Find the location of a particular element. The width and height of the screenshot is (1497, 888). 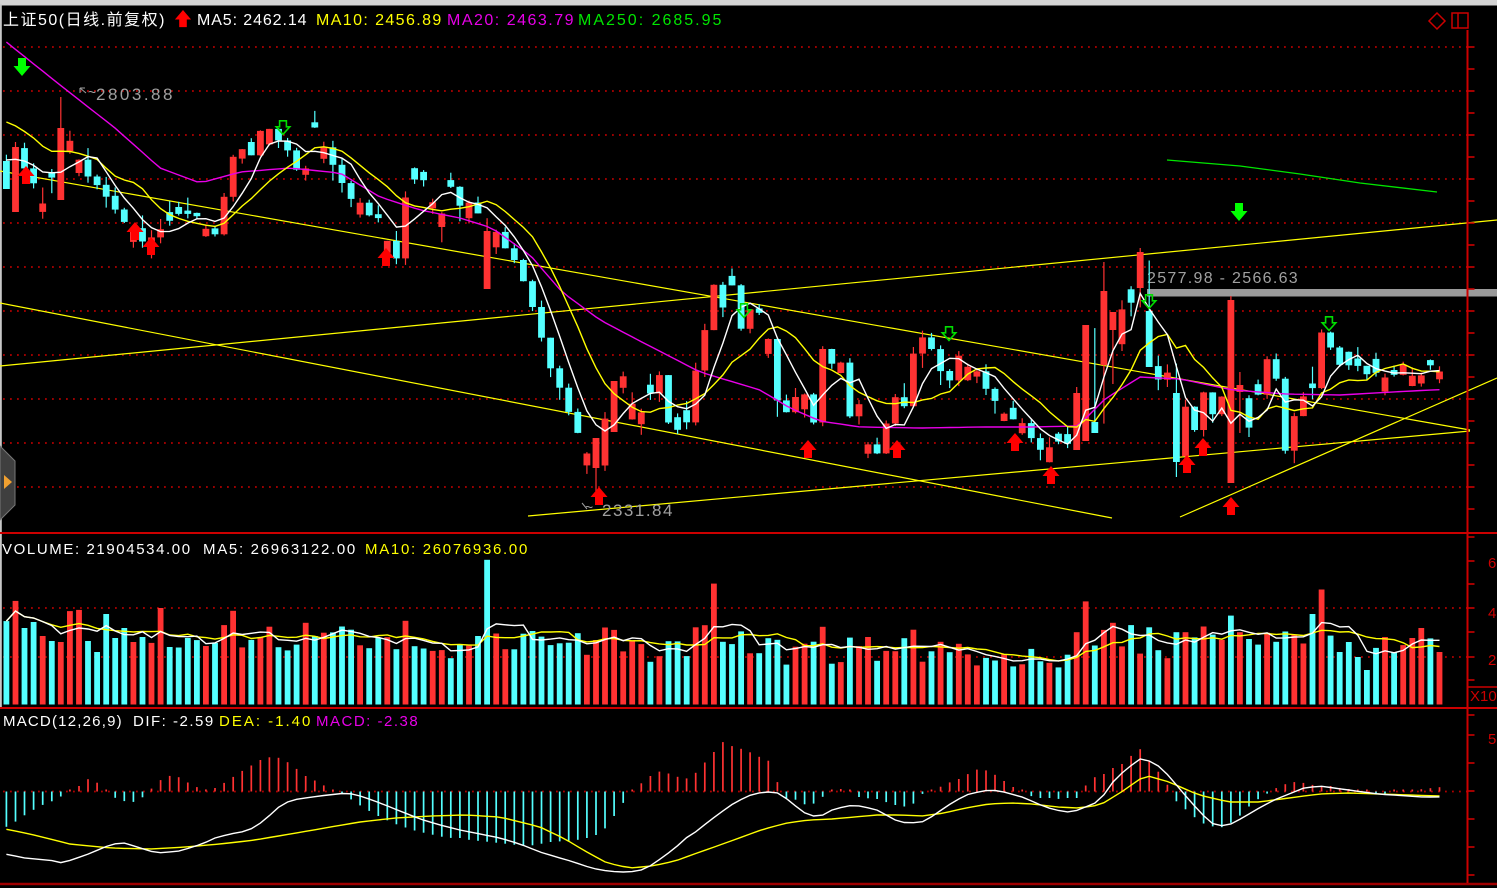

svg-text: 5 is located at coordinates (1492, 739).